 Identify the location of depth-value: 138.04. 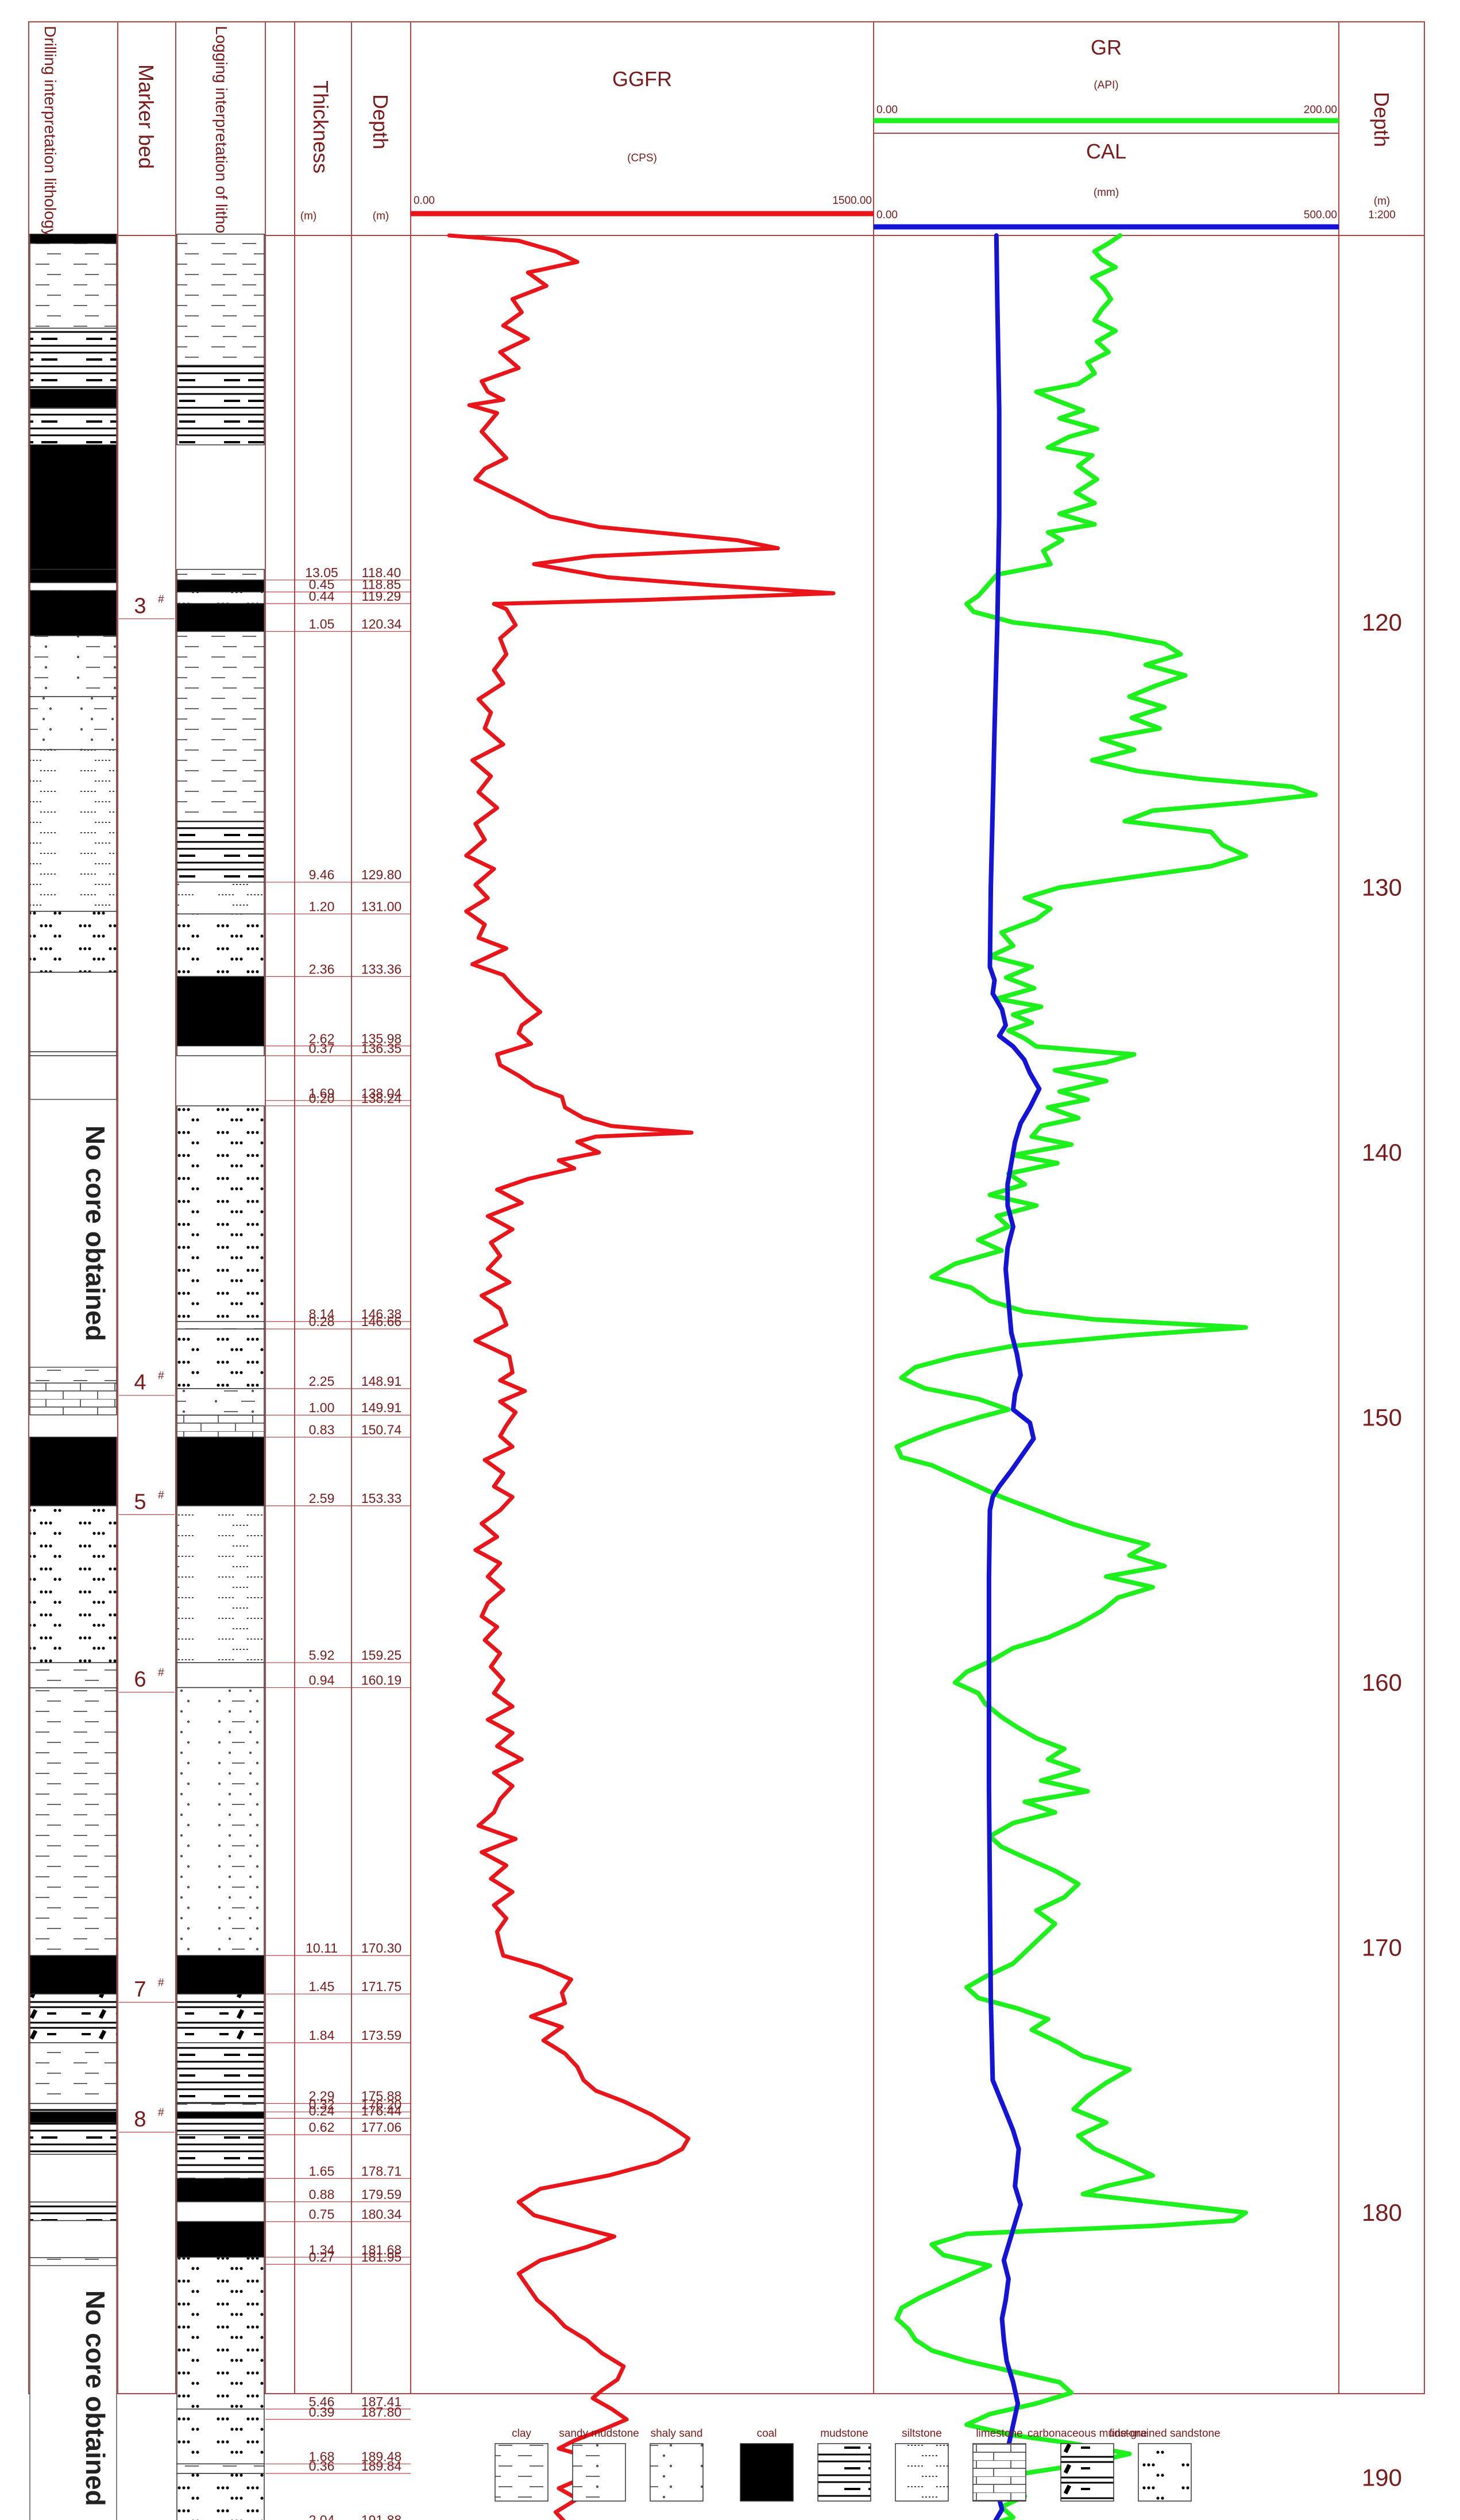
(381, 1092).